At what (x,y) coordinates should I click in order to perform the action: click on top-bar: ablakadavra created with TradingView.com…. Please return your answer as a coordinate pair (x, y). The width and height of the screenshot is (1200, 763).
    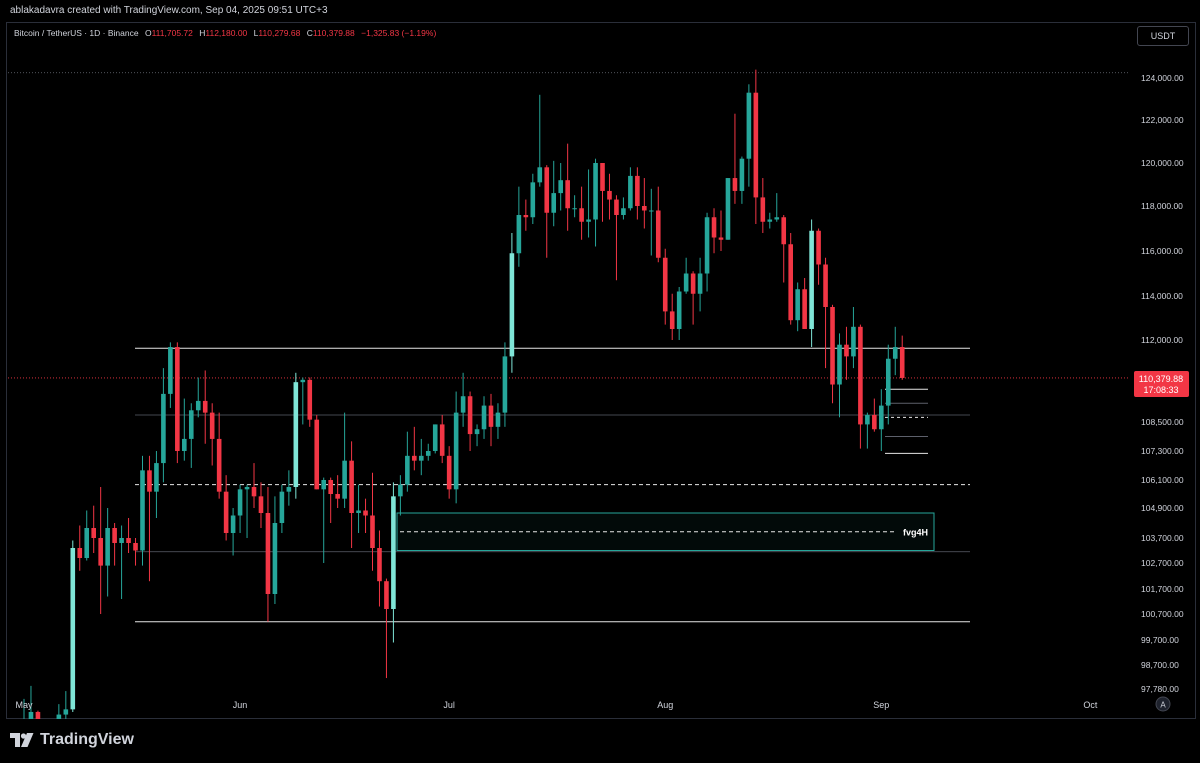
    Looking at the image, I should click on (600, 11).